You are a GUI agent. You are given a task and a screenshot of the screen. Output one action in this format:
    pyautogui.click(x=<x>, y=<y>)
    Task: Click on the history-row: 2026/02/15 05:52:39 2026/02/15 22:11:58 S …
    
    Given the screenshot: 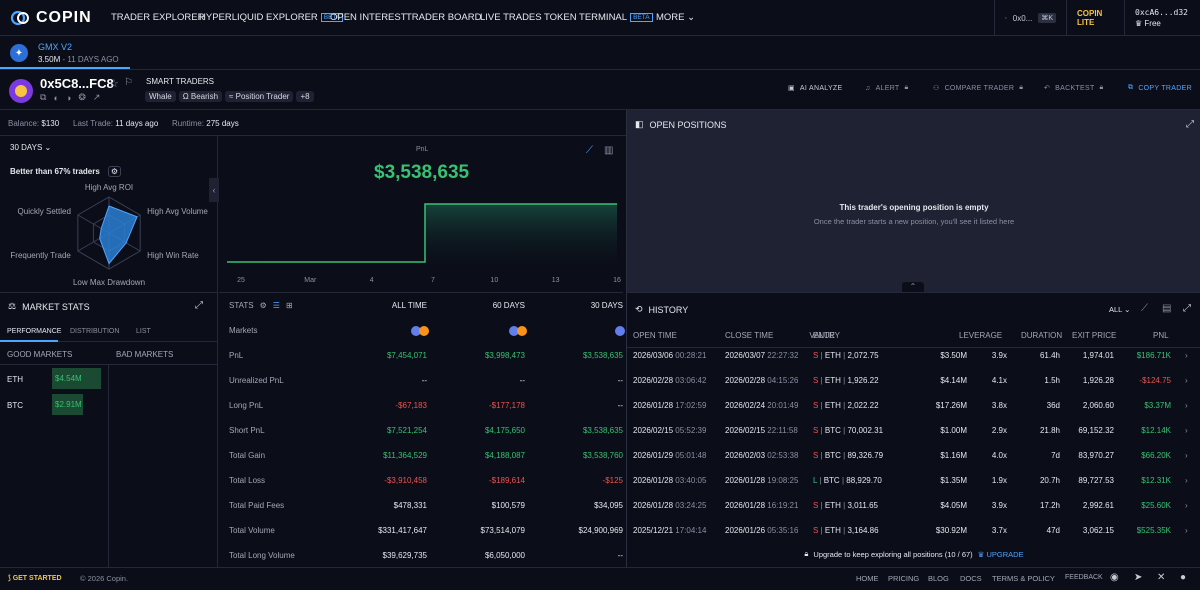 What is the action you would take?
    pyautogui.click(x=913, y=430)
    